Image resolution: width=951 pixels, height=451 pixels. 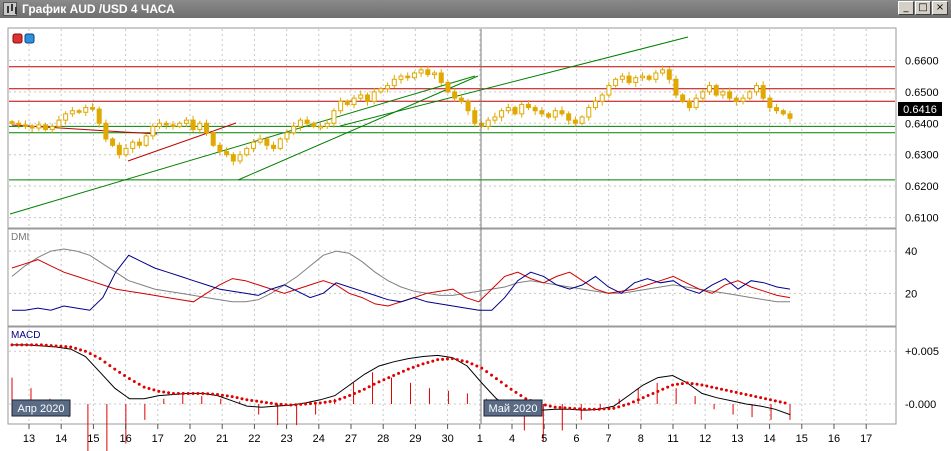 What do you see at coordinates (834, 439) in the screenshot?
I see `x-tick-label: 16` at bounding box center [834, 439].